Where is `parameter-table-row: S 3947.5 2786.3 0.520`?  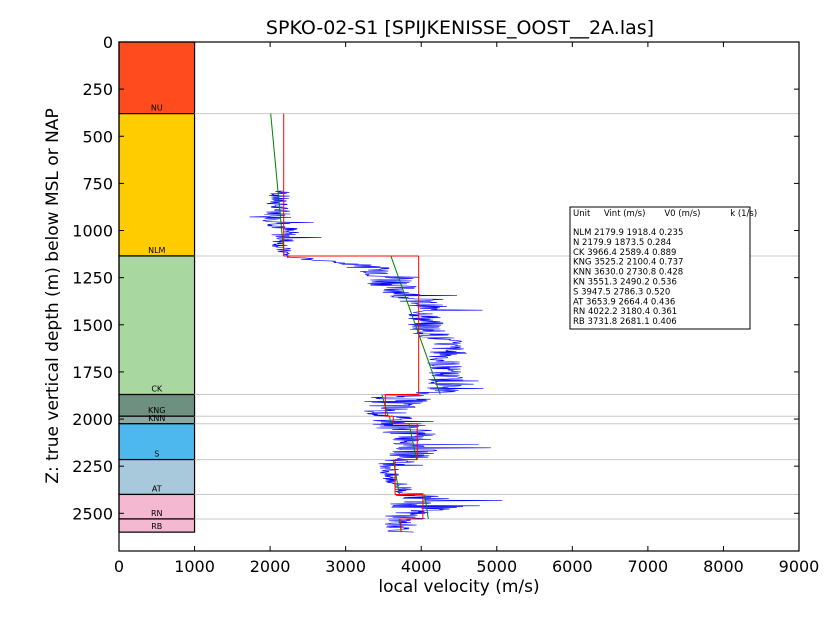 parameter-table-row: S 3947.5 2786.3 0.520 is located at coordinates (621, 292).